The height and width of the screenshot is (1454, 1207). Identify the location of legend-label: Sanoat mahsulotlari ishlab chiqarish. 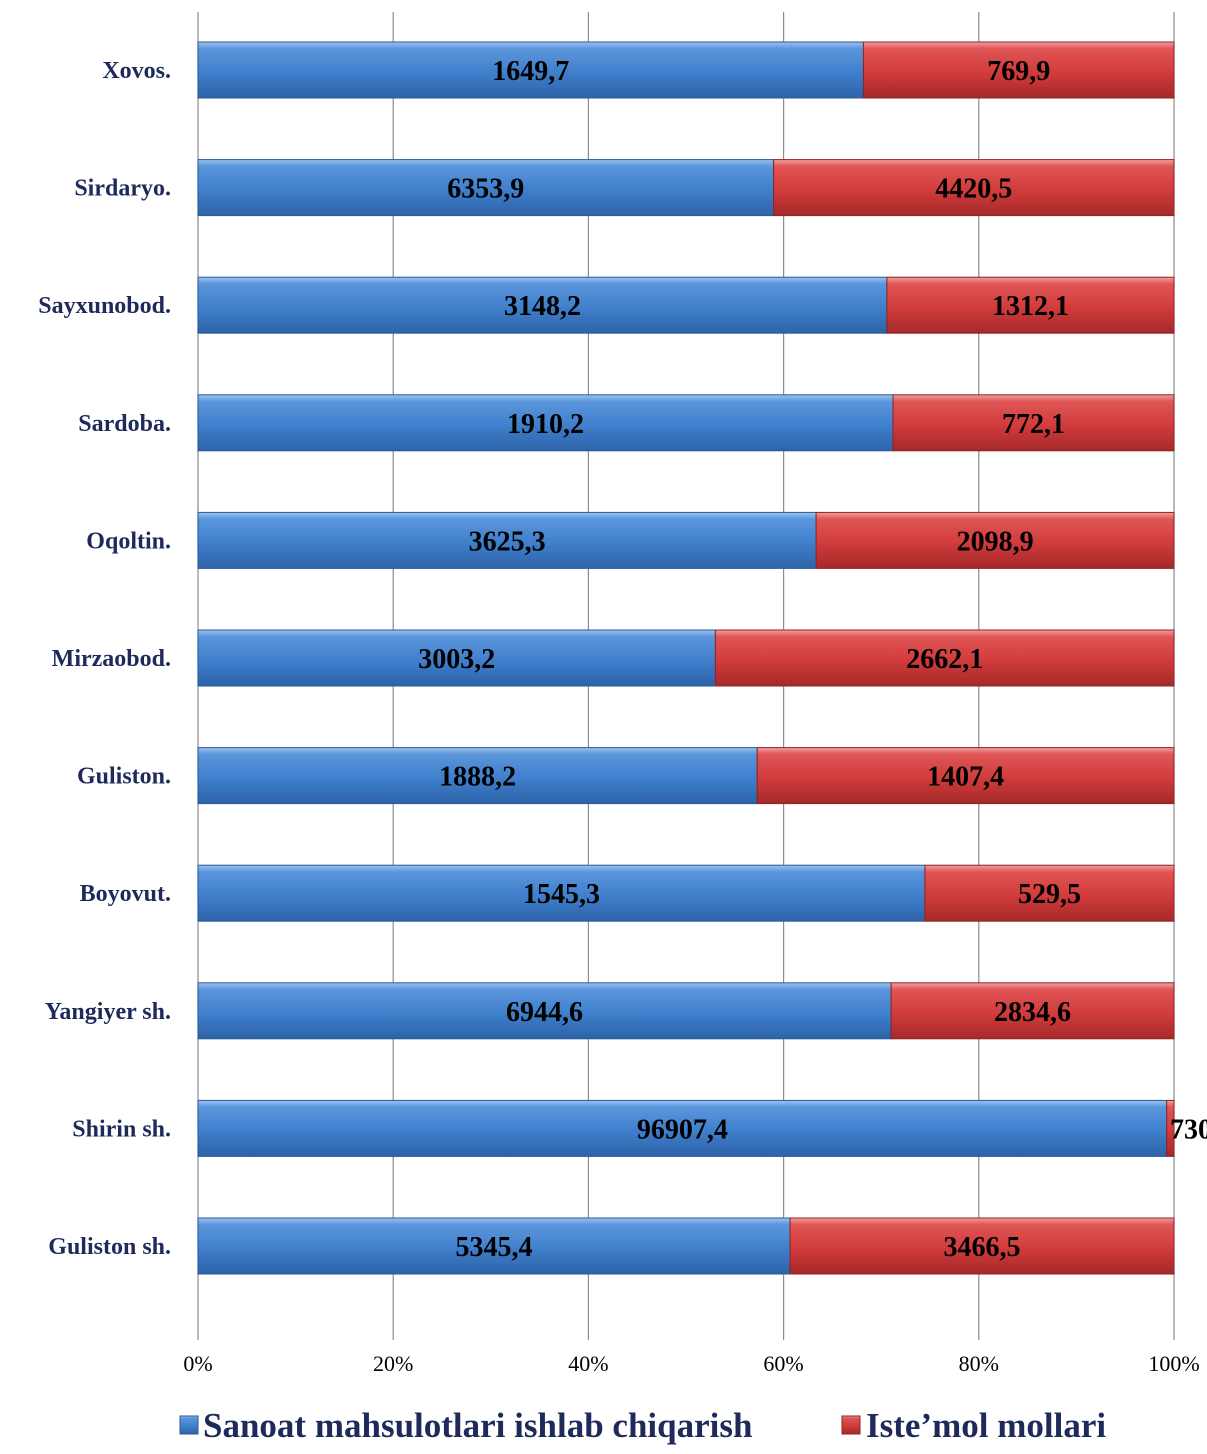
(477, 1425).